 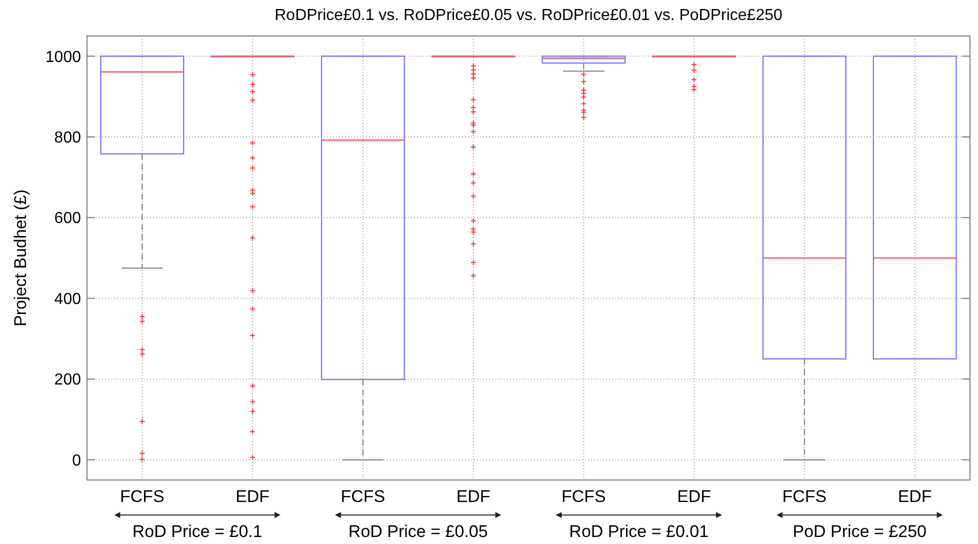 I want to click on y-axis-title: Project Budhet (£), so click(x=20, y=258).